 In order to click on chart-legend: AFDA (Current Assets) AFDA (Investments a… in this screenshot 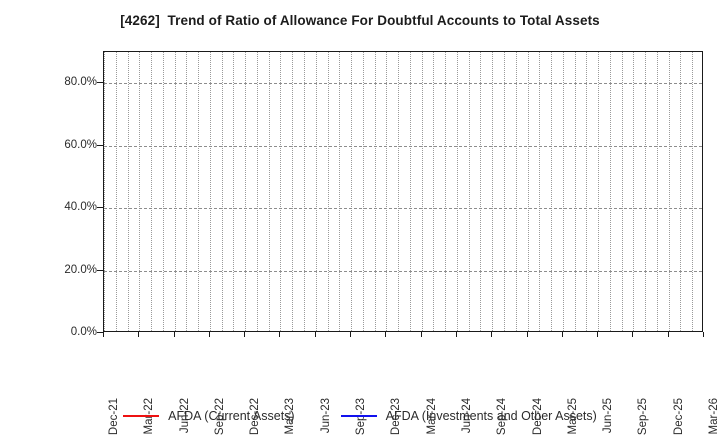, I will do `click(360, 416)`.